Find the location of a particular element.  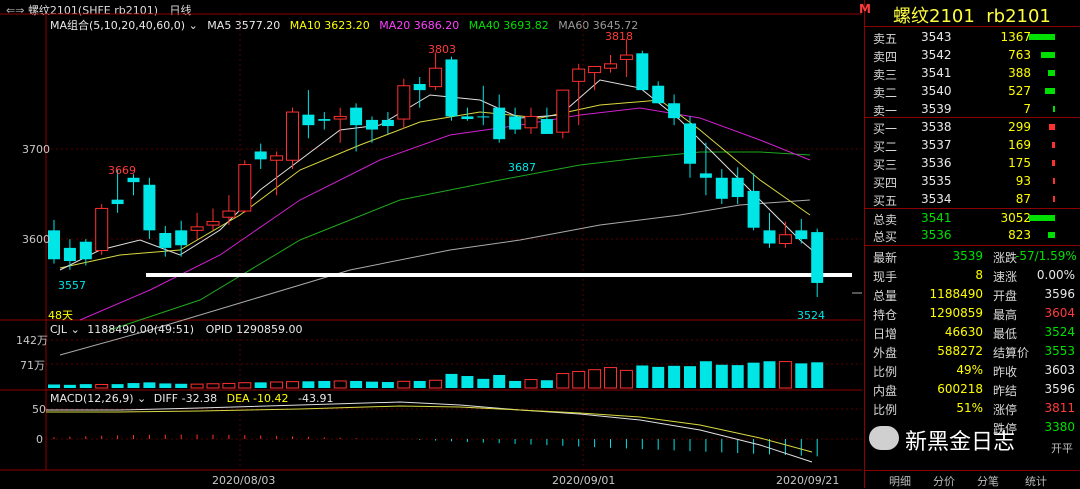

quote-row: 卖五 3543 1367 is located at coordinates (972, 37).